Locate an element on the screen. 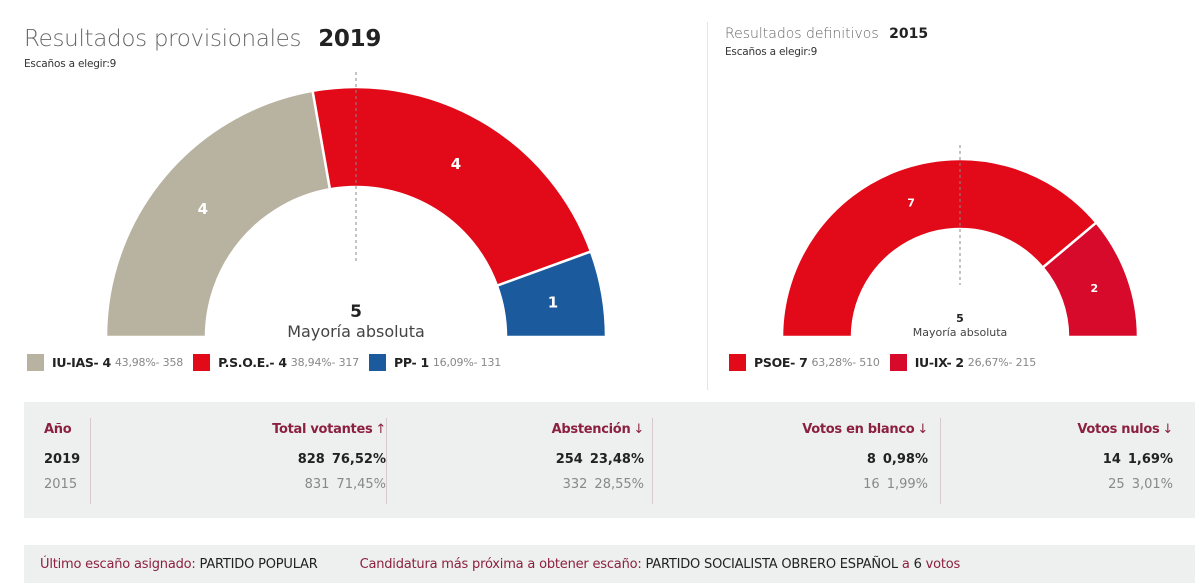 This screenshot has width=1200, height=583. col-blank-votes: Votos en blanco ↓ 8 0,98% 16 1,99% is located at coordinates (790, 461).